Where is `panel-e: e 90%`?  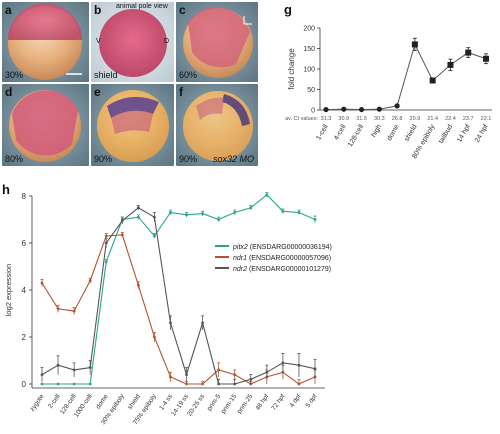 panel-e: e 90% is located at coordinates (132, 125).